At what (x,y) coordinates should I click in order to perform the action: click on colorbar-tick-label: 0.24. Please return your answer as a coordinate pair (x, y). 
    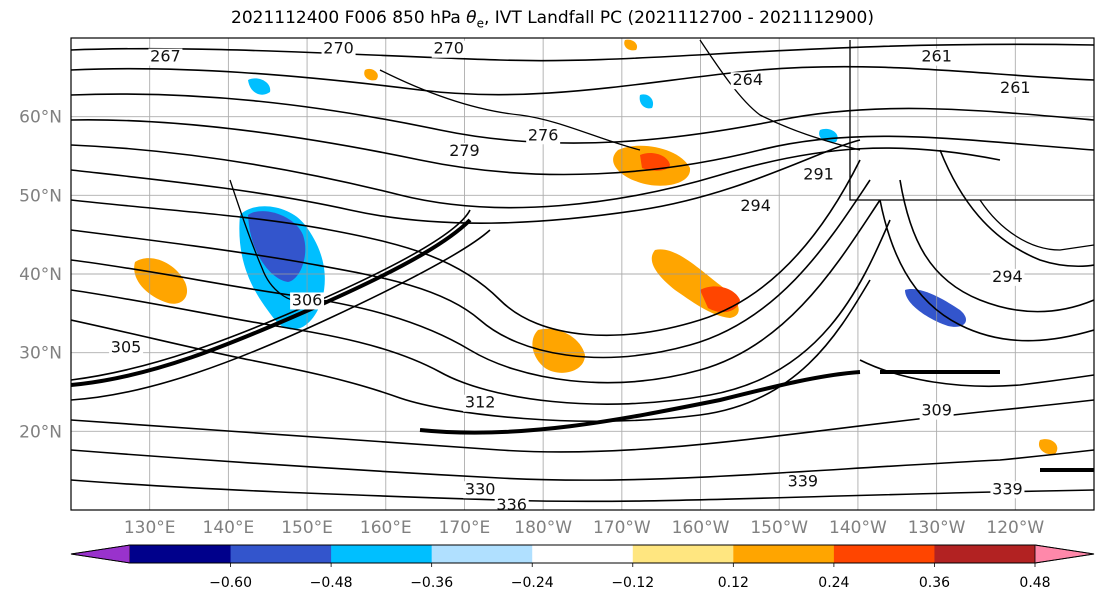
    Looking at the image, I should click on (833, 583).